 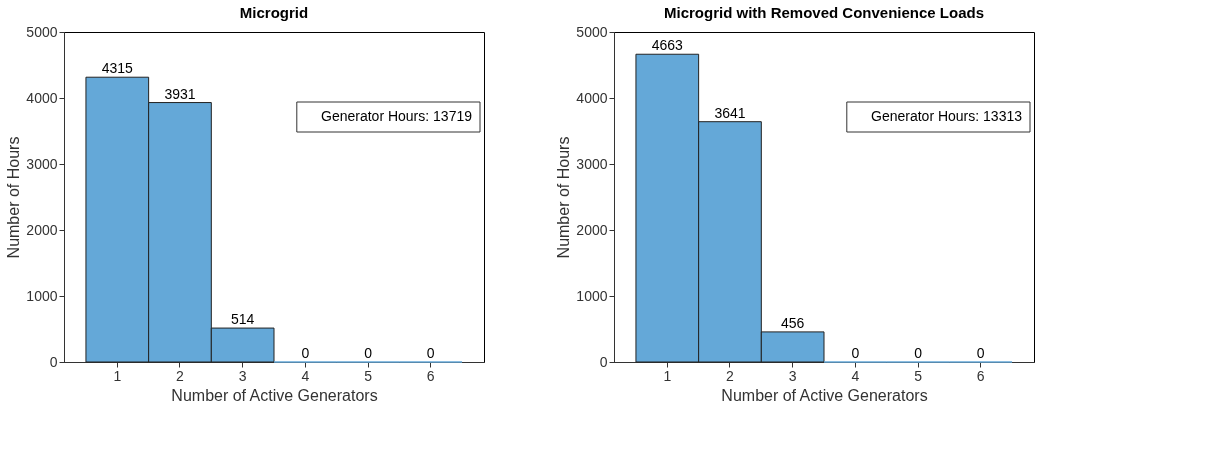 What do you see at coordinates (667, 45) in the screenshot?
I see `data-label: 4663` at bounding box center [667, 45].